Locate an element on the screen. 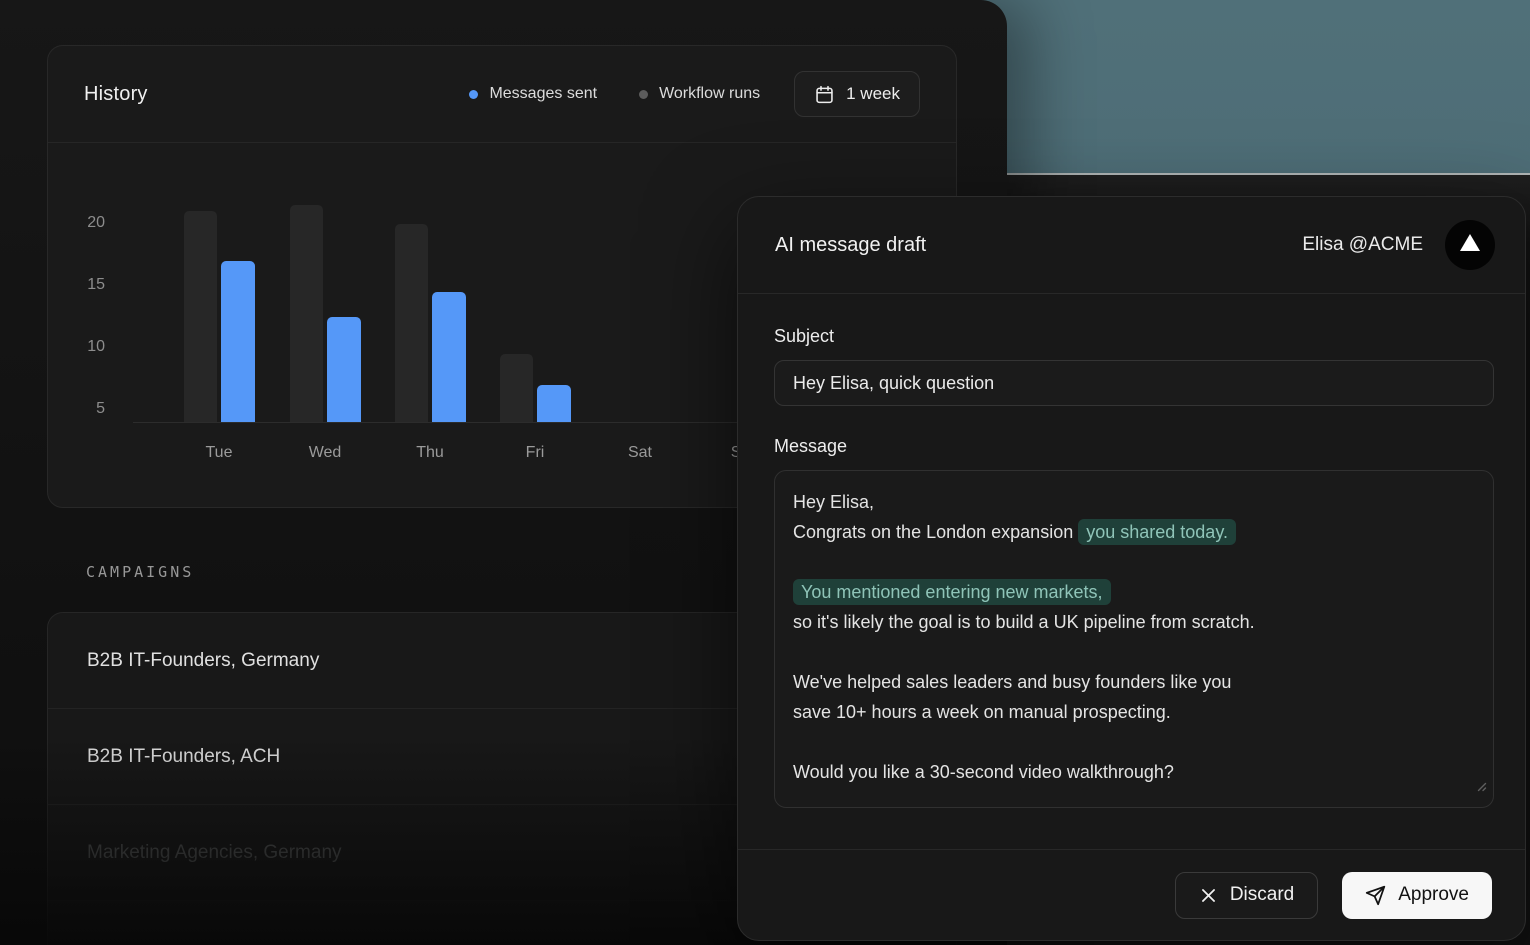 The width and height of the screenshot is (1530, 945). campaign-row: B2B IT-Founders, Germany is located at coordinates (502, 661).